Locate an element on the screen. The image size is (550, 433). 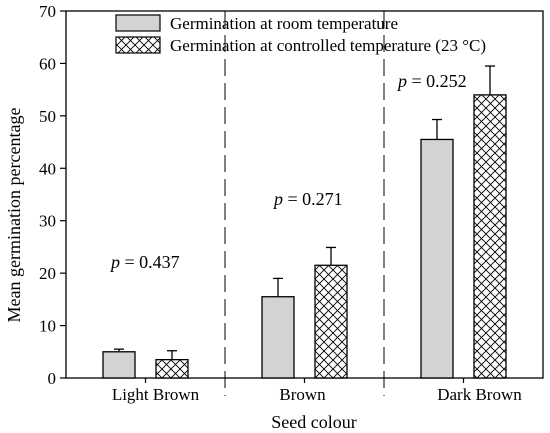
y-tick-label: 40 is located at coordinates (47, 168).